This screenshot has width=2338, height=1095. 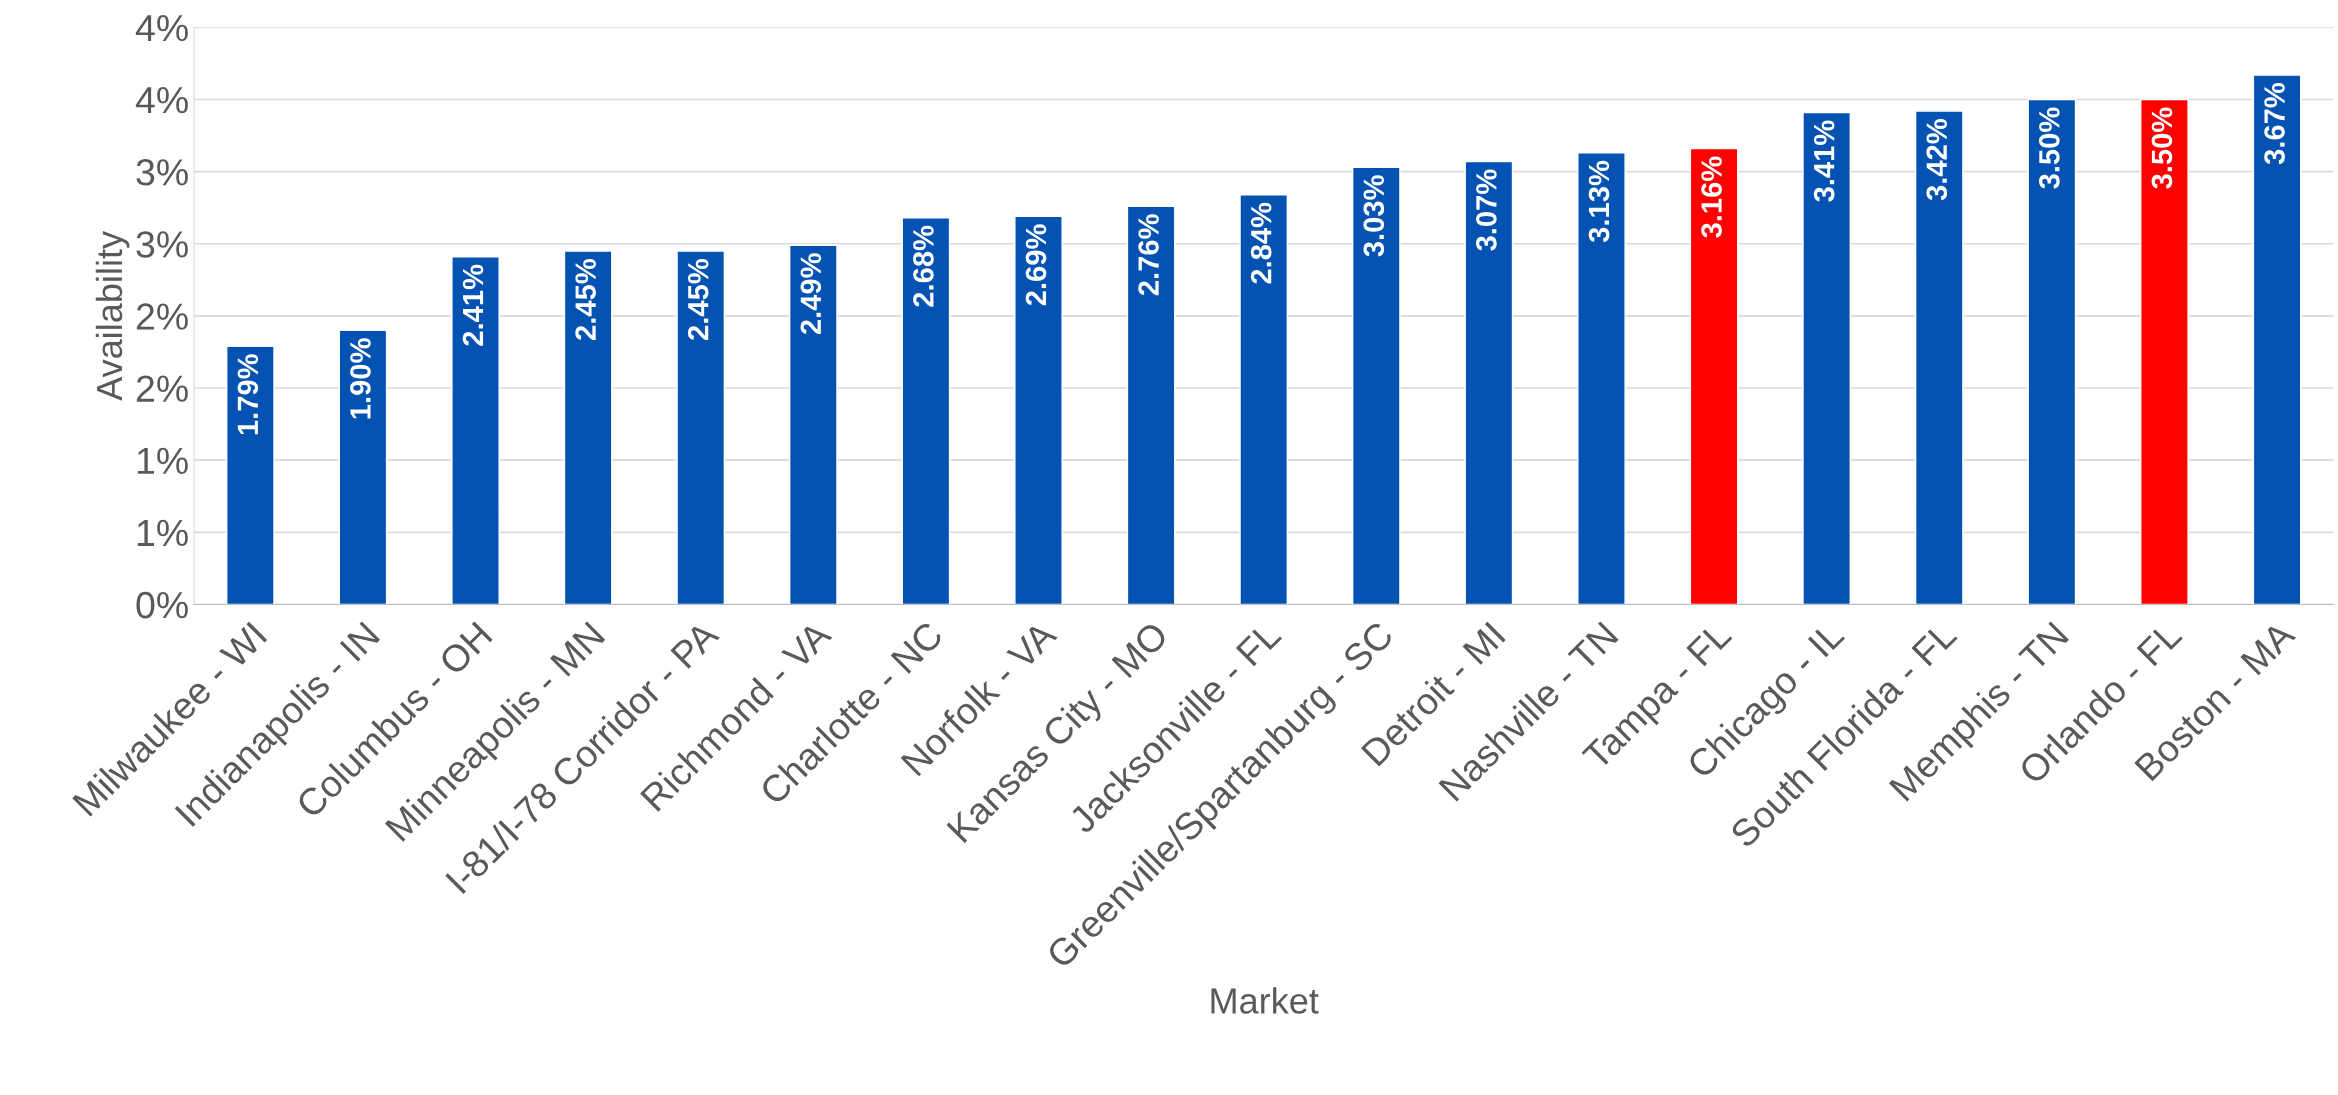 I want to click on data-label: 3.03%, so click(x=1374, y=216).